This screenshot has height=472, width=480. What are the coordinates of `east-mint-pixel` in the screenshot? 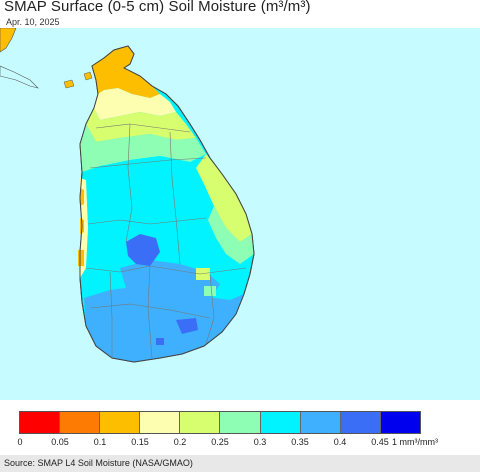 It's located at (210, 291).